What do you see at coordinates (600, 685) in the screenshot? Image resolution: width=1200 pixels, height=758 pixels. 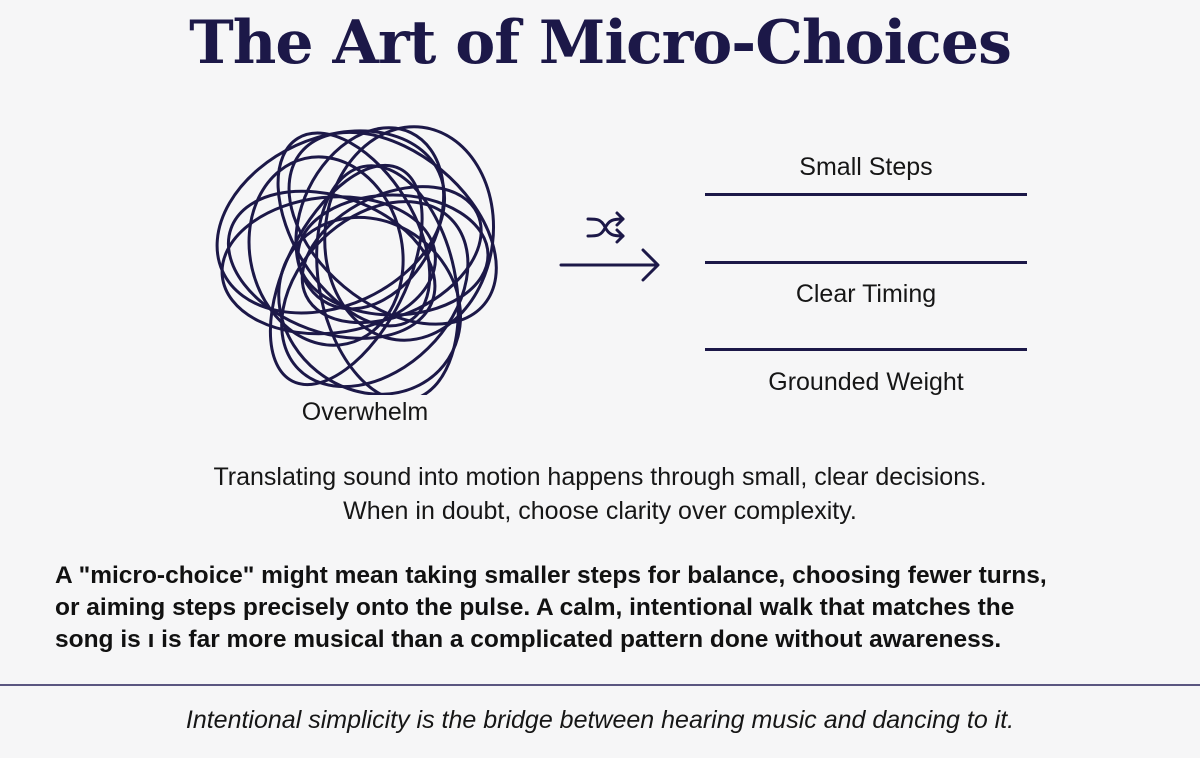 I see `footer-divider` at bounding box center [600, 685].